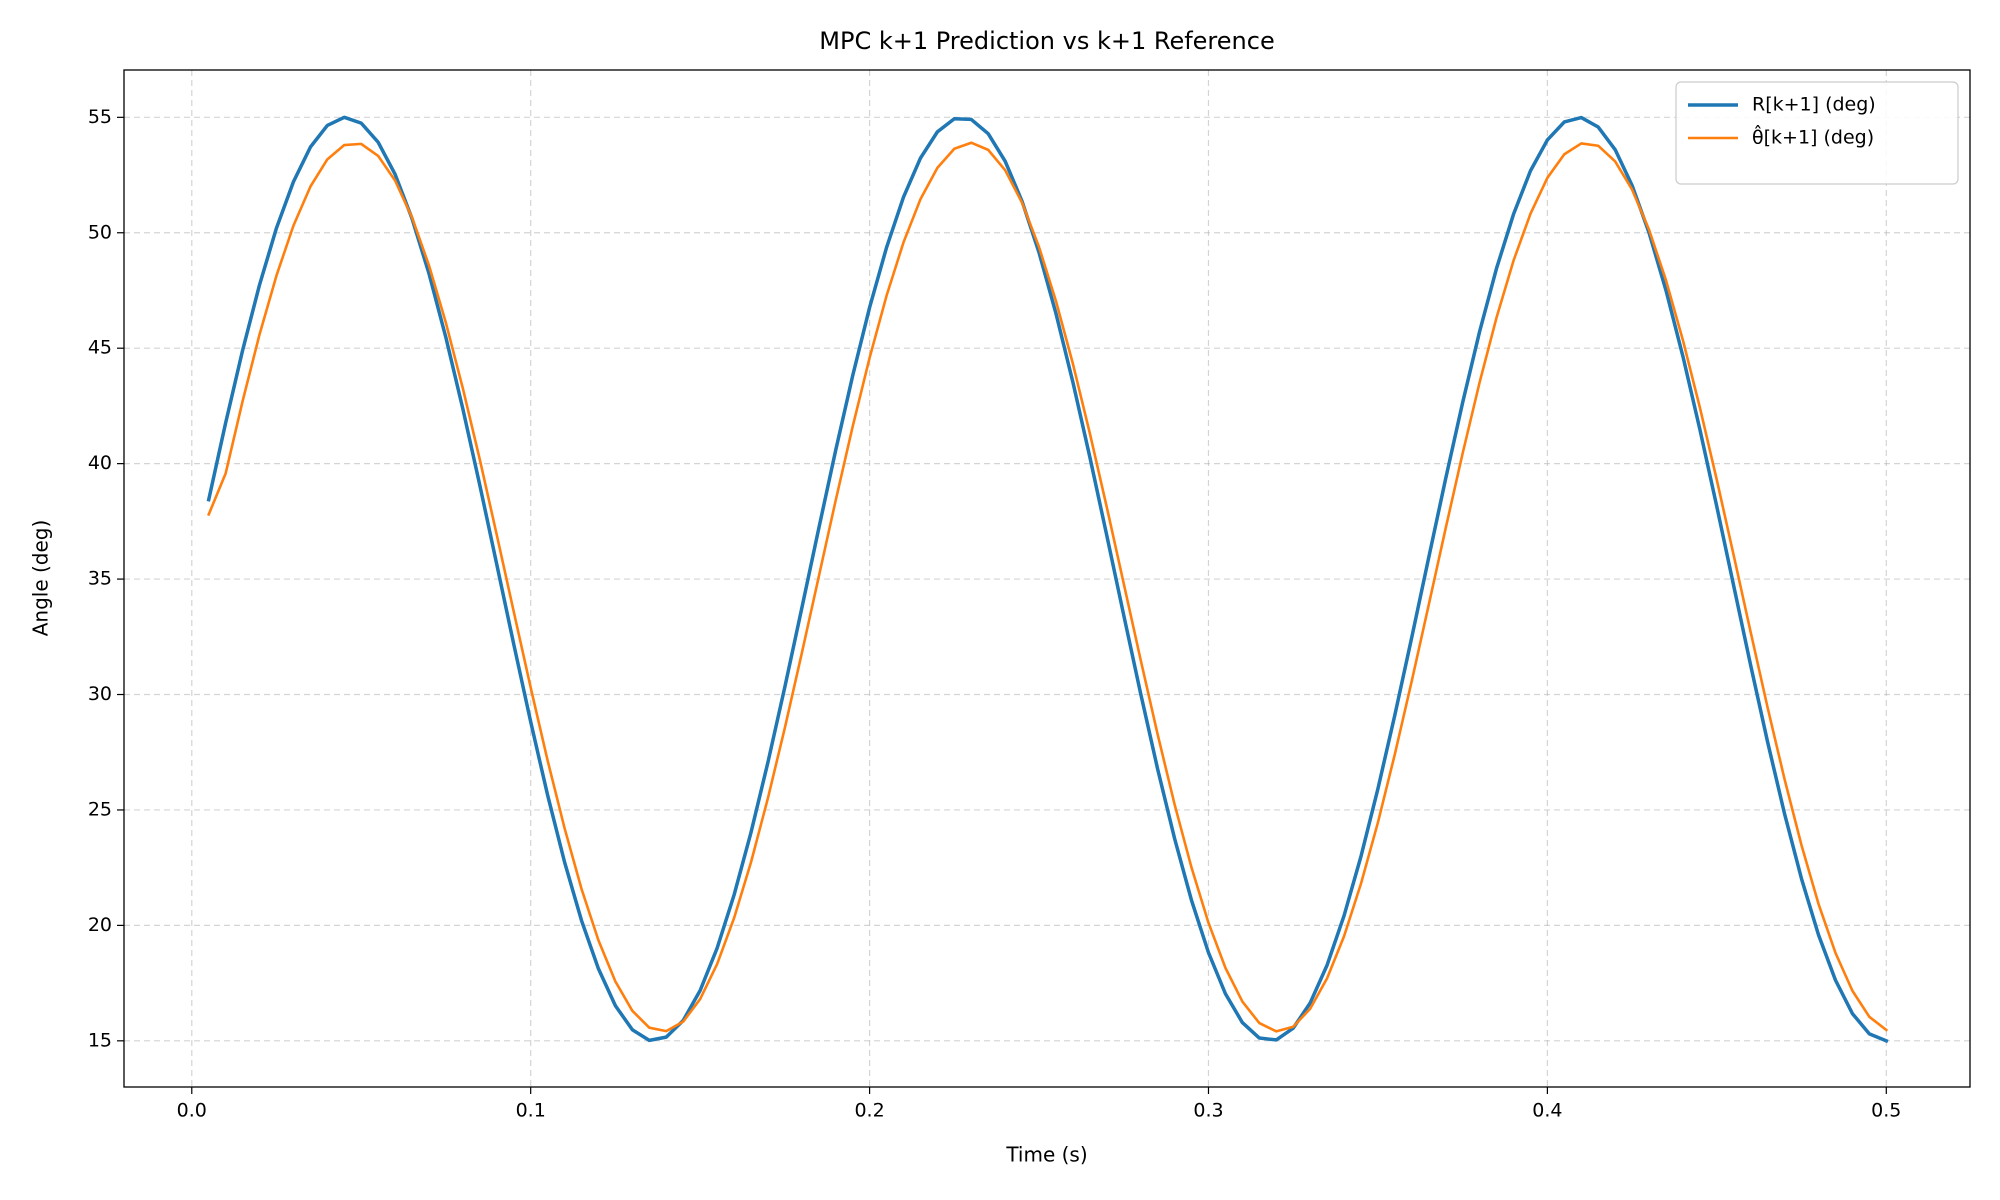 Image resolution: width=2000 pixels, height=1200 pixels. Describe the element at coordinates (1046, 41) in the screenshot. I see `chart-title: MPC k+1 Prediction vs k+1 Reference` at that location.